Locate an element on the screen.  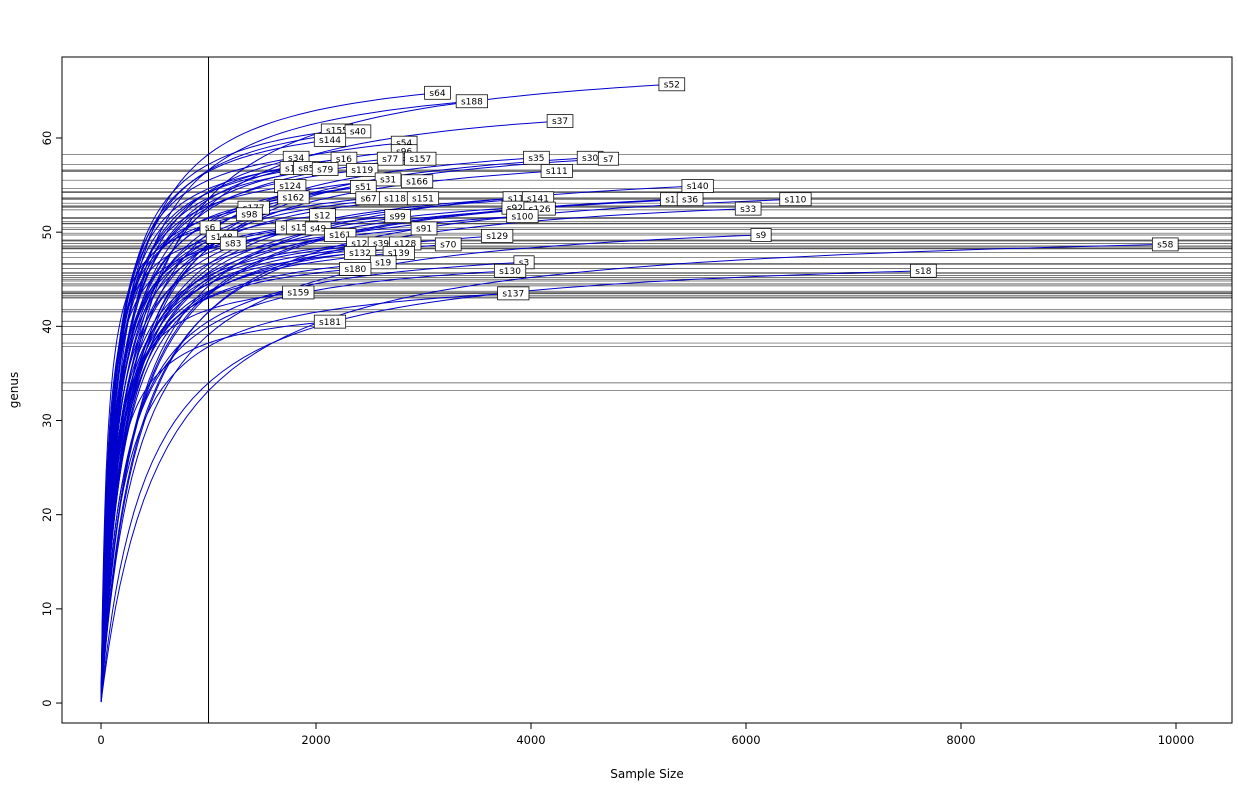
series-label-text: s129 is located at coordinates (497, 237).